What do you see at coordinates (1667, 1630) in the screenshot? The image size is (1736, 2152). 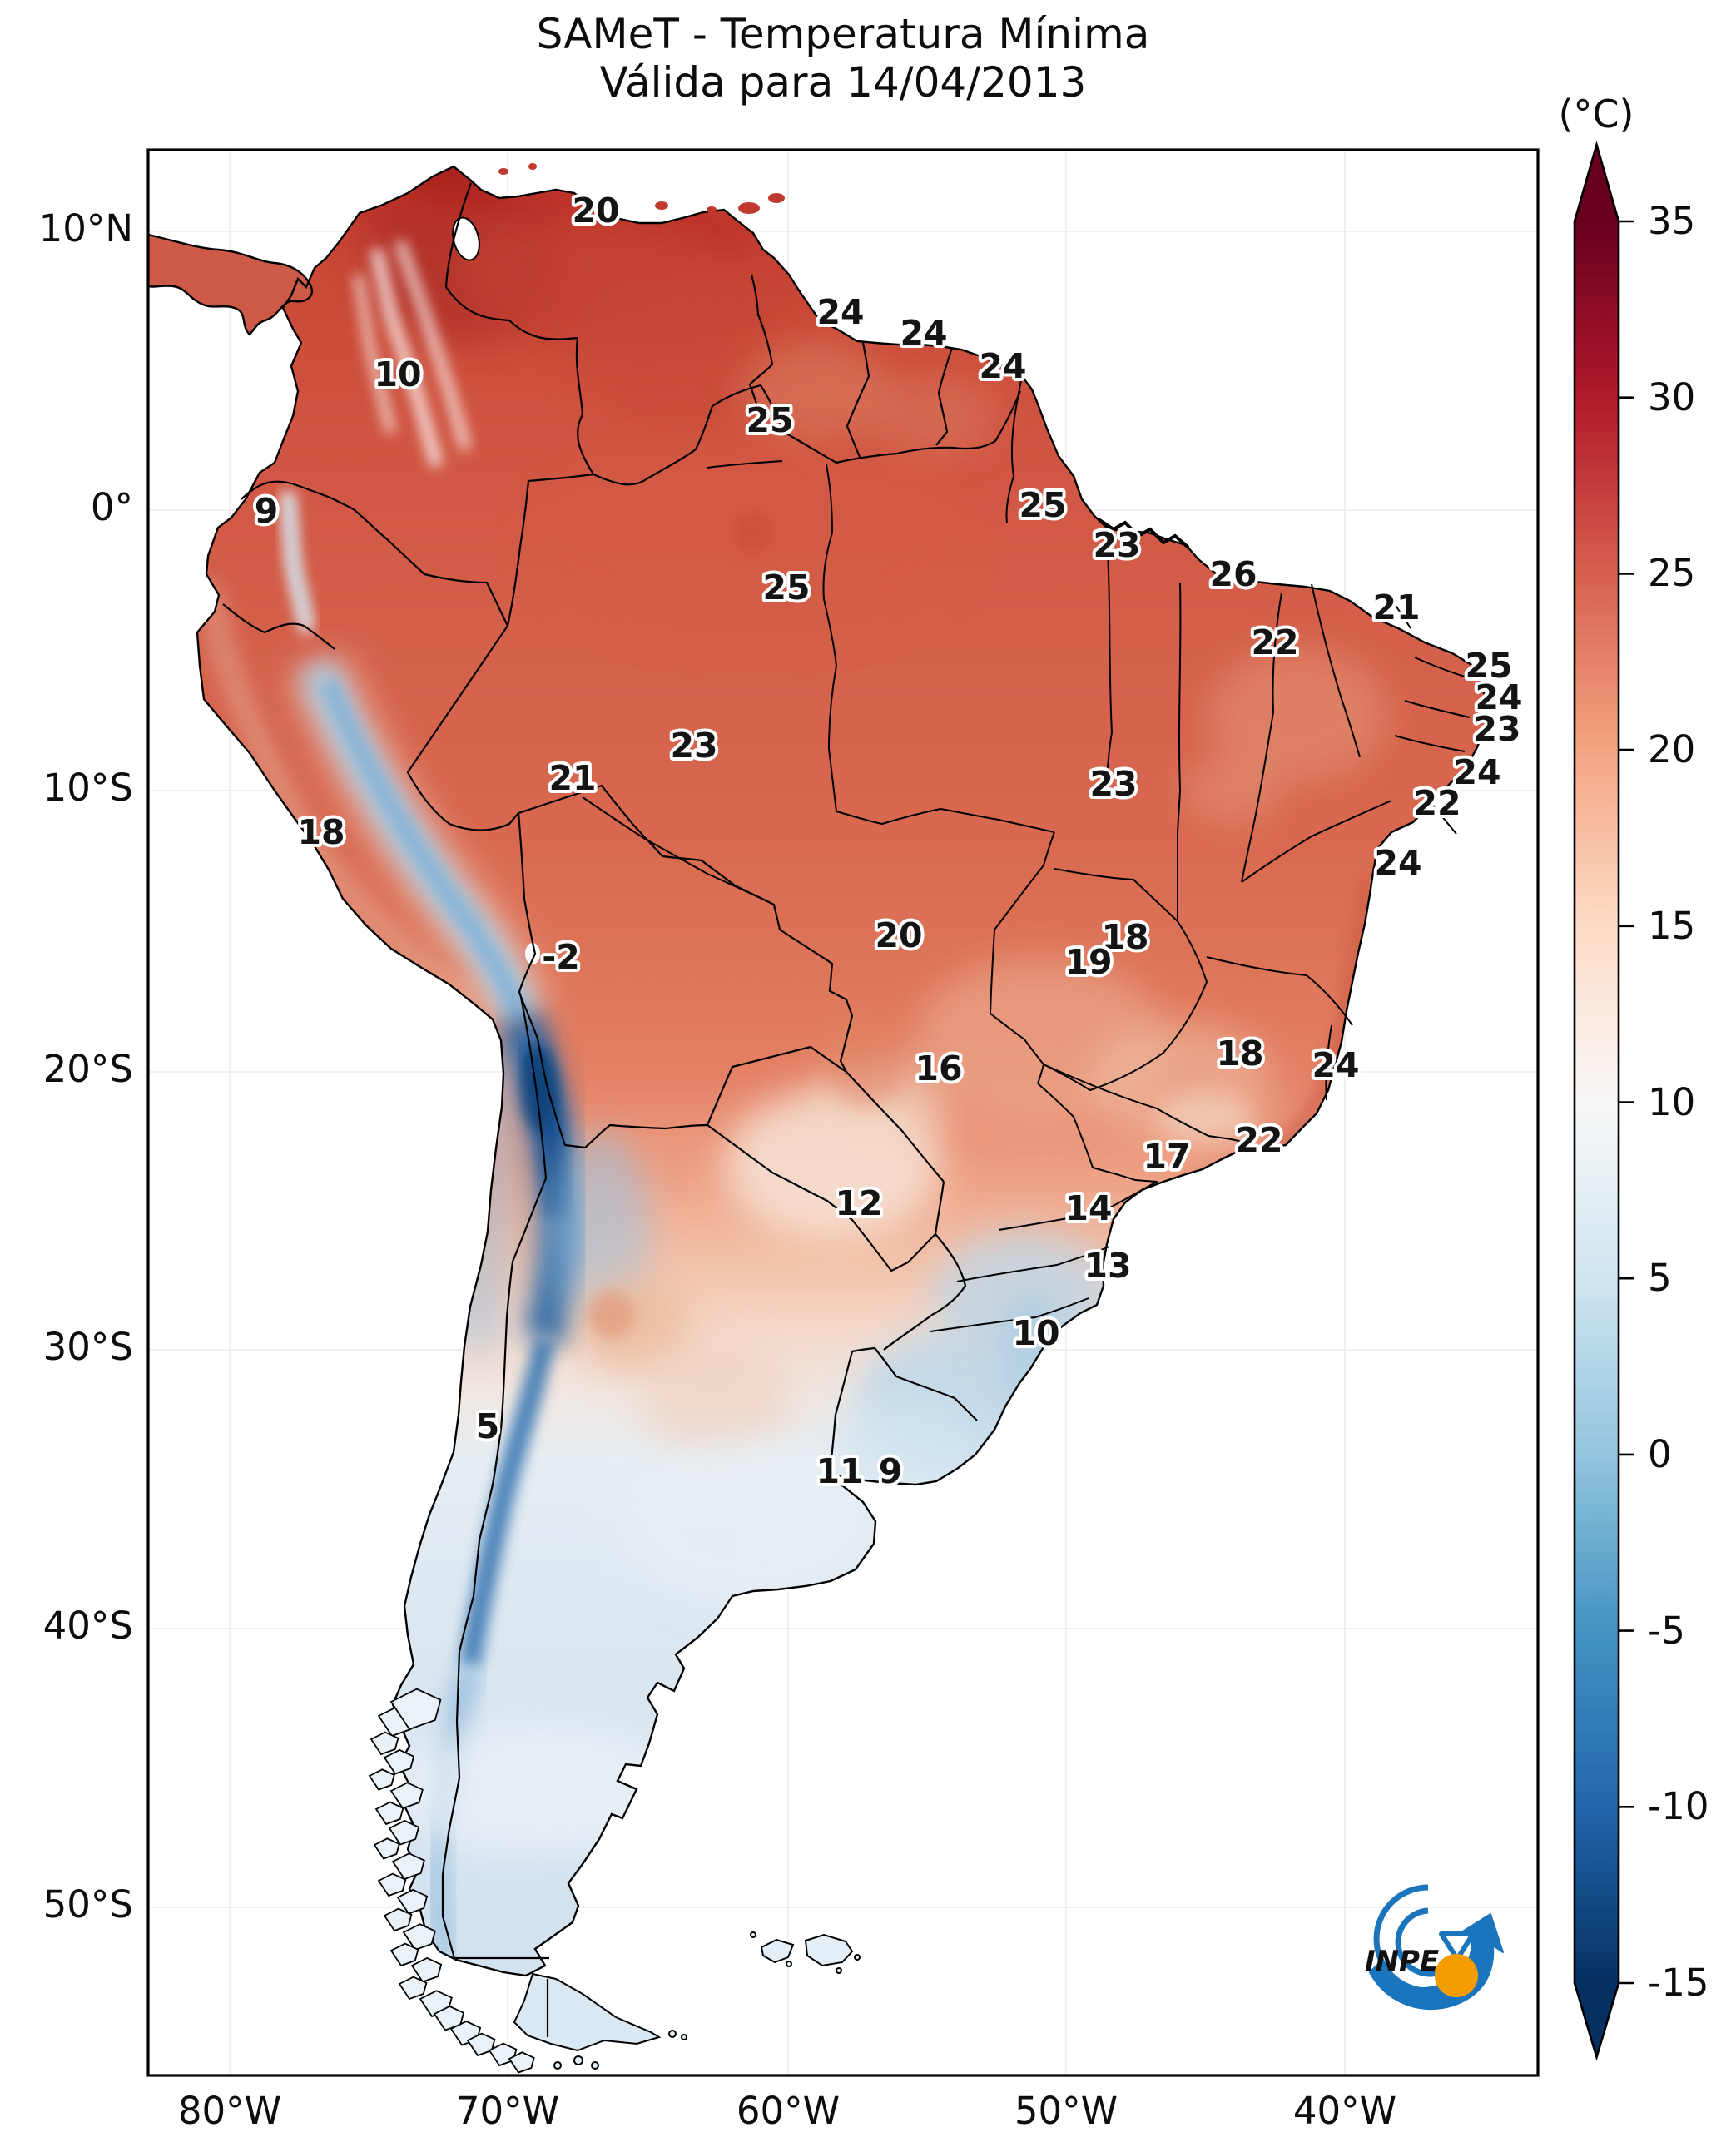 I see `colorbar-tick-label: -5` at bounding box center [1667, 1630].